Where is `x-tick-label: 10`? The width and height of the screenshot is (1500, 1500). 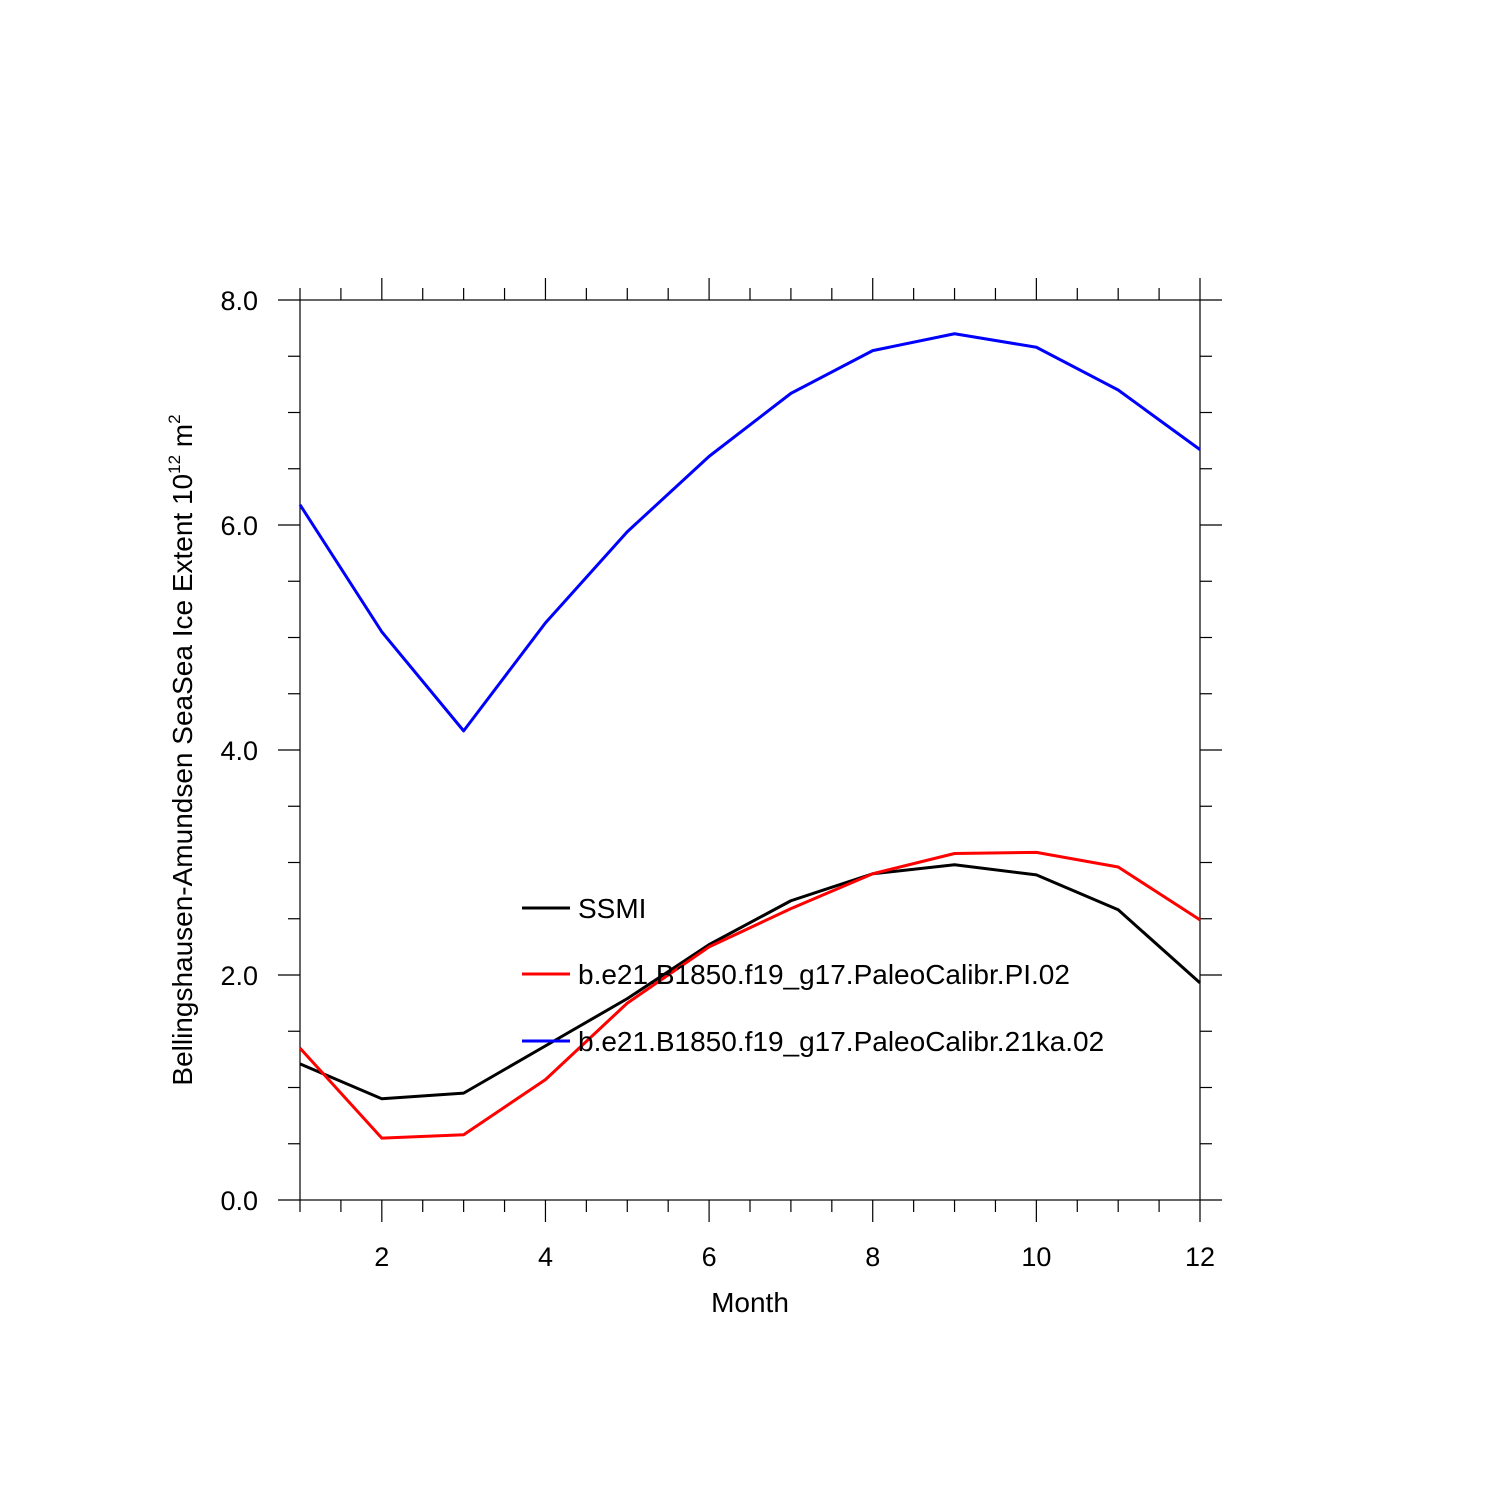 x-tick-label: 10 is located at coordinates (1036, 1257).